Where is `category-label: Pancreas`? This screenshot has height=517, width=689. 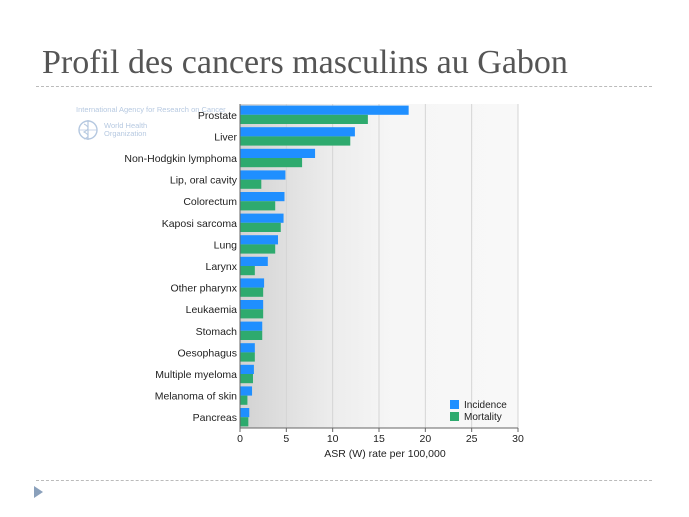
category-label: Pancreas is located at coordinates (215, 418).